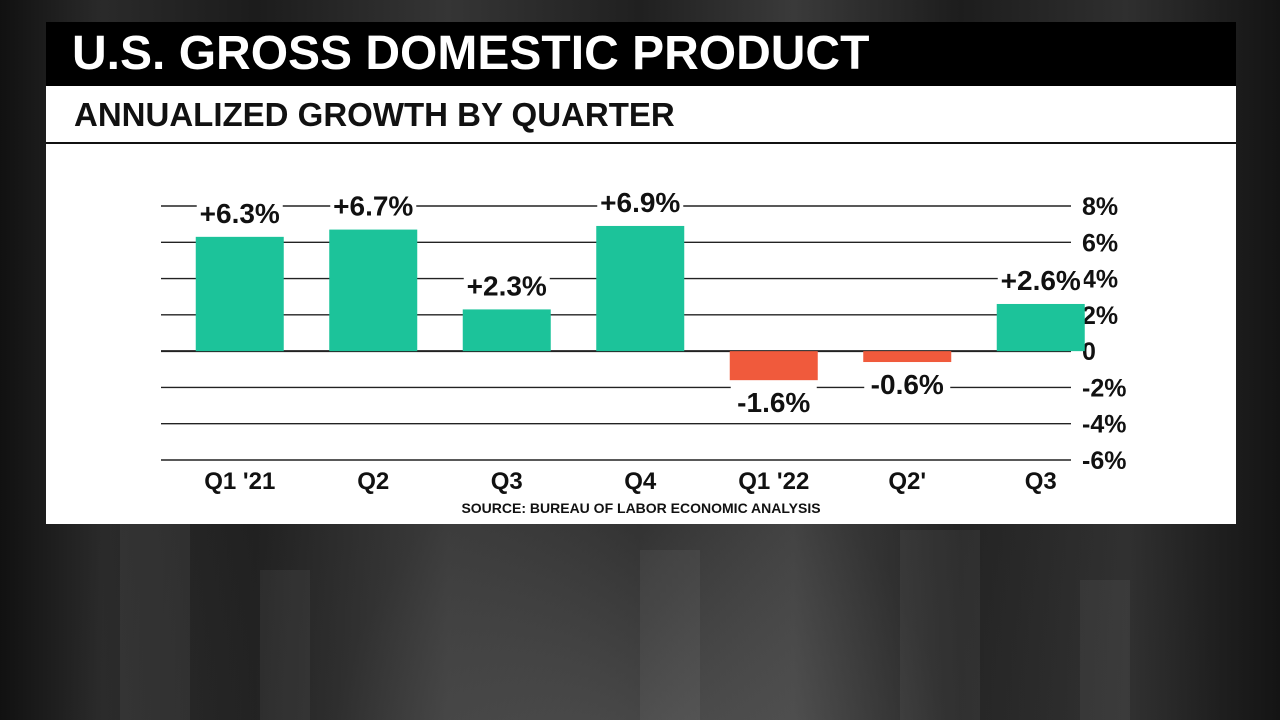 The width and height of the screenshot is (1280, 720). I want to click on title-bar: U.S. GROSS DOMESTIC PRODUCT, so click(641, 54).